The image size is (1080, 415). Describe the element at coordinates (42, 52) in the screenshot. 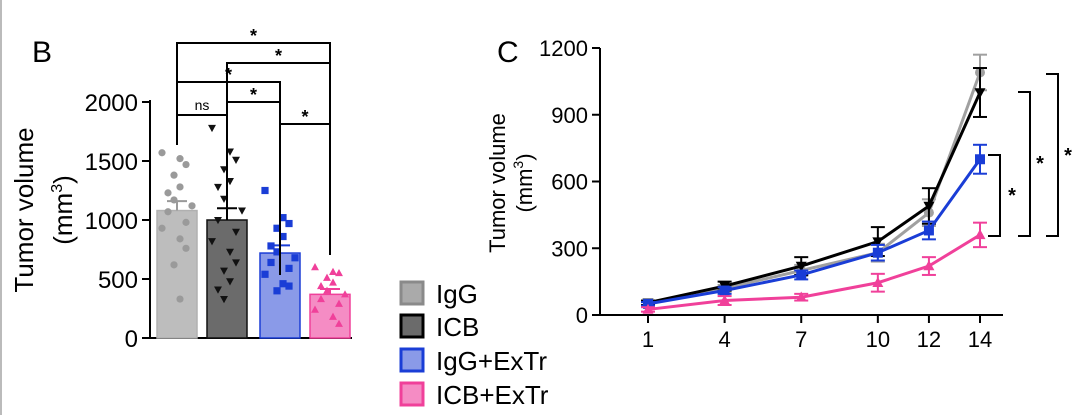

I see `panel-b-label: B` at that location.